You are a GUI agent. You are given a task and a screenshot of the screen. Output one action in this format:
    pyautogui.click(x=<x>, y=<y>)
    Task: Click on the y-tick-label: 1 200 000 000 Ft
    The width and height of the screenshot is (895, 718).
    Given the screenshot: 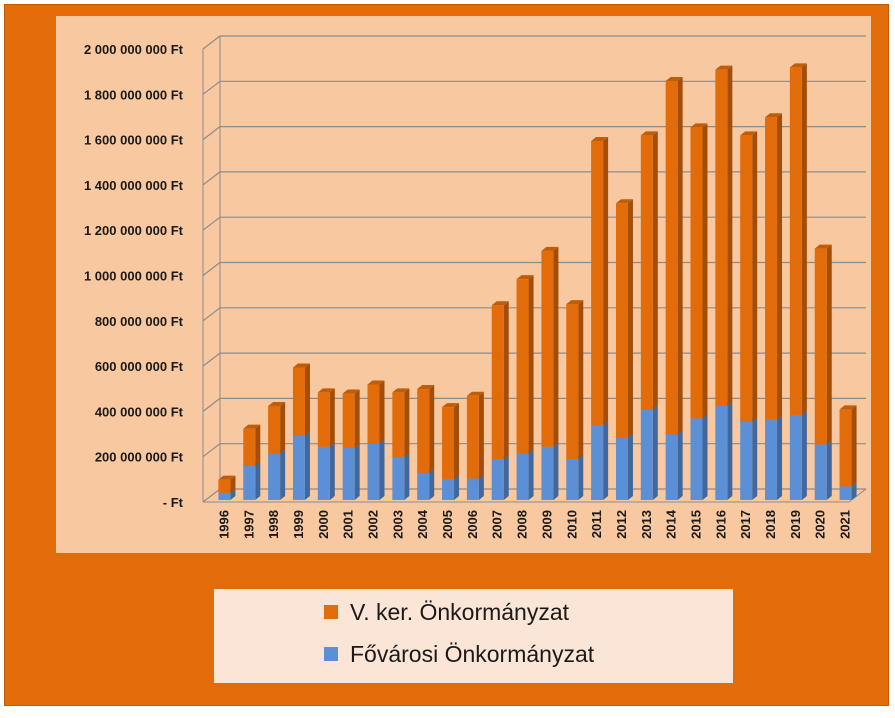 What is the action you would take?
    pyautogui.click(x=134, y=230)
    